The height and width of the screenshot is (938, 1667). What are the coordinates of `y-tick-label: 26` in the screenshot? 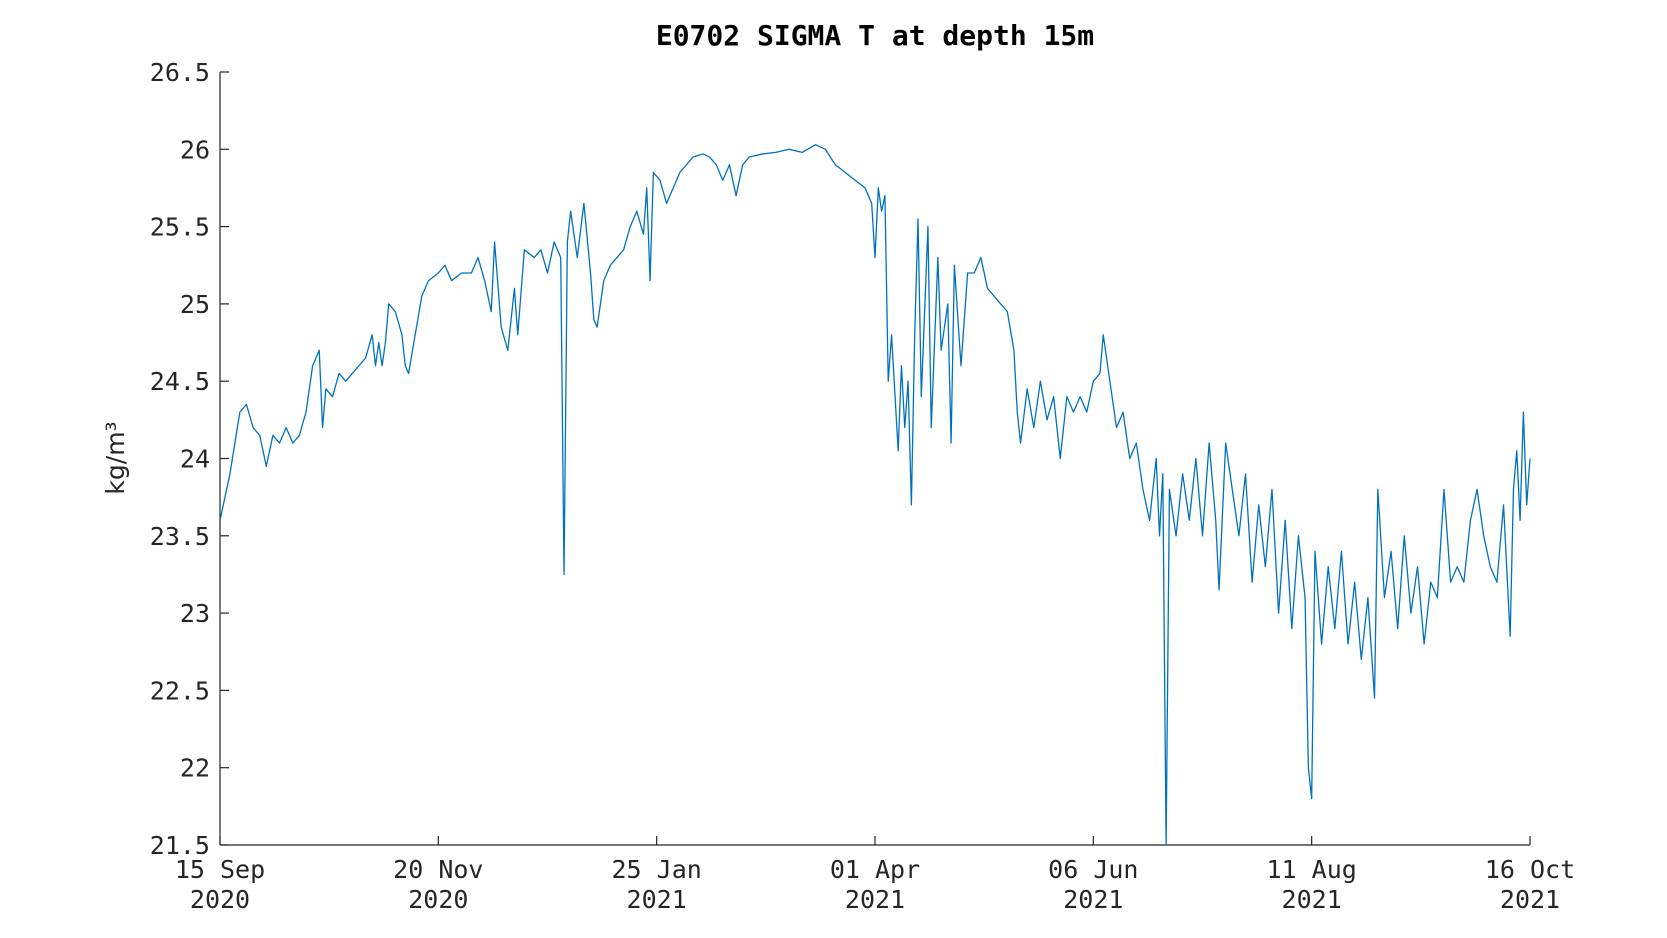 It's located at (195, 149).